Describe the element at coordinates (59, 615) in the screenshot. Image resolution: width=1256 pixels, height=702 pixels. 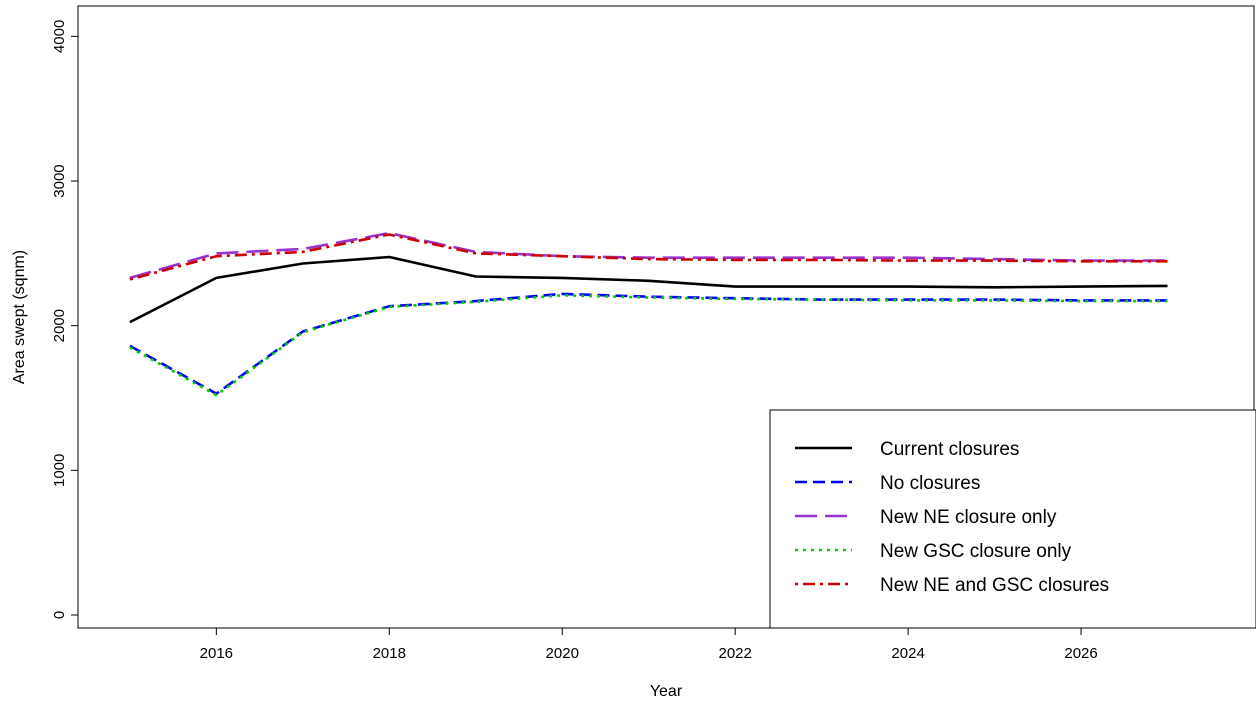
I see `y-tick-label: 0` at that location.